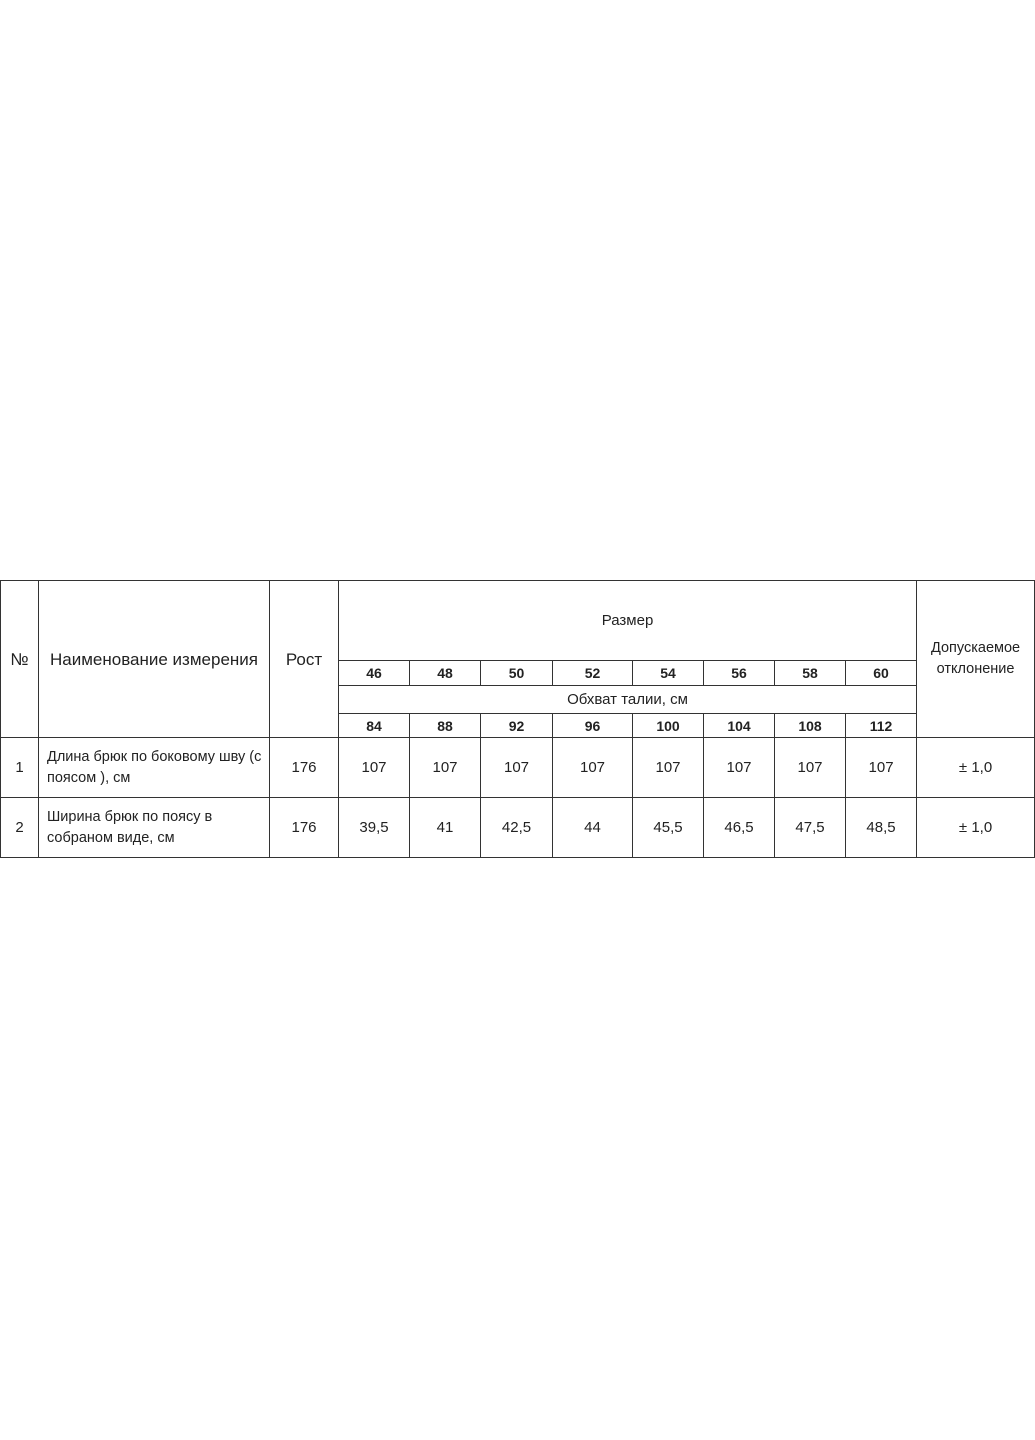 This screenshot has width=1035, height=1440. Describe the element at coordinates (975, 659) in the screenshot. I see `header-tolerance: Допускаемое отклонение` at that location.